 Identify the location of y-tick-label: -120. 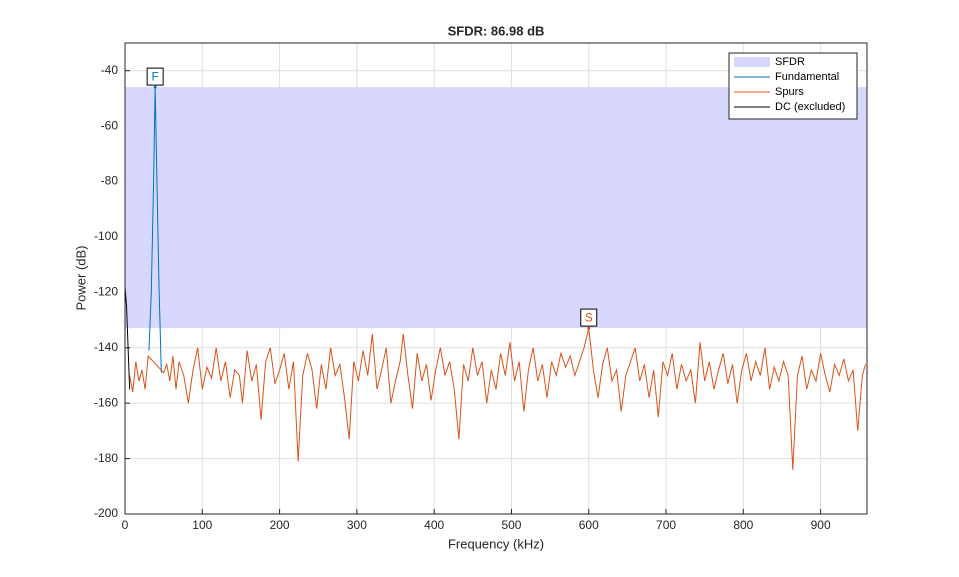
(106, 292).